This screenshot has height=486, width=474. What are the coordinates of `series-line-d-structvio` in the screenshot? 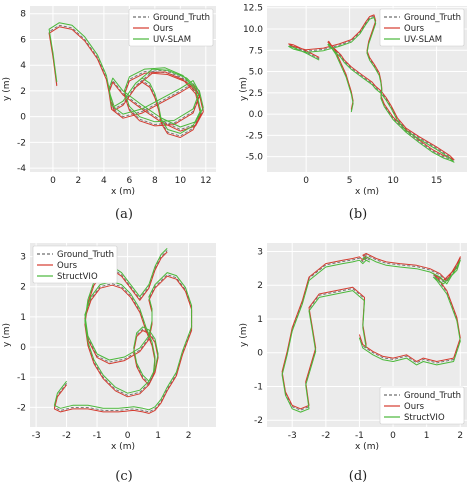 It's located at (371, 334).